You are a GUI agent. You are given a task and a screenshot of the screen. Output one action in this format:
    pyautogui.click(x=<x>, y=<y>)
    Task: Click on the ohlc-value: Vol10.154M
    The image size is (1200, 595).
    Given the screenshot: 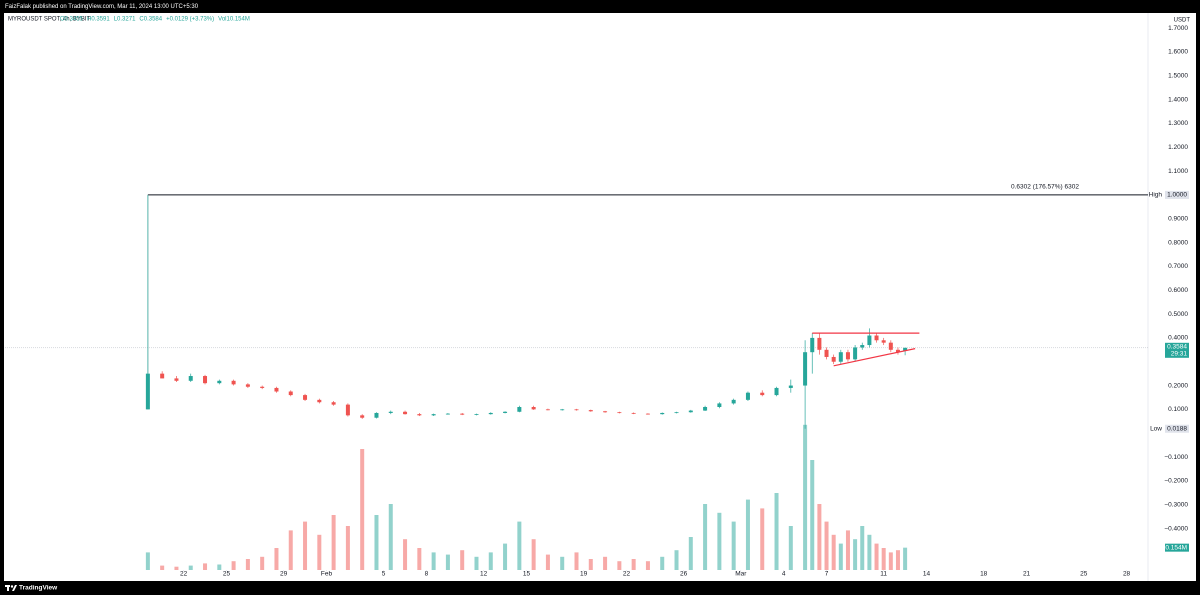 What is the action you would take?
    pyautogui.click(x=234, y=20)
    